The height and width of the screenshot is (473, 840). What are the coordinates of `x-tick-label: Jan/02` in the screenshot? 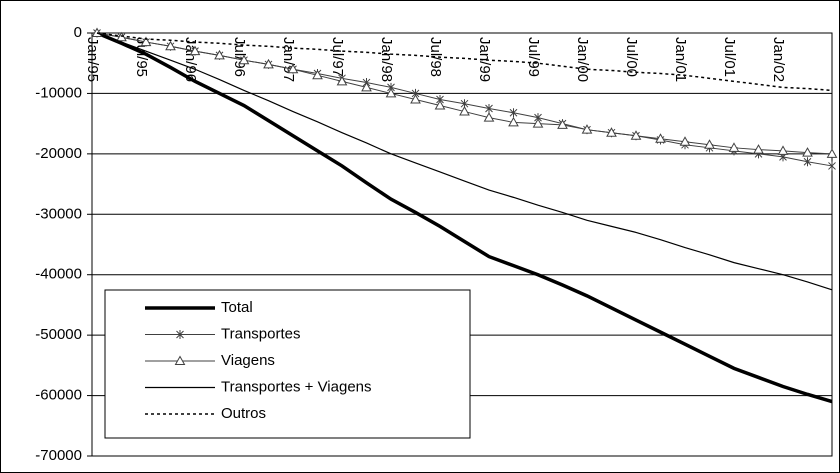 It's located at (778, 59).